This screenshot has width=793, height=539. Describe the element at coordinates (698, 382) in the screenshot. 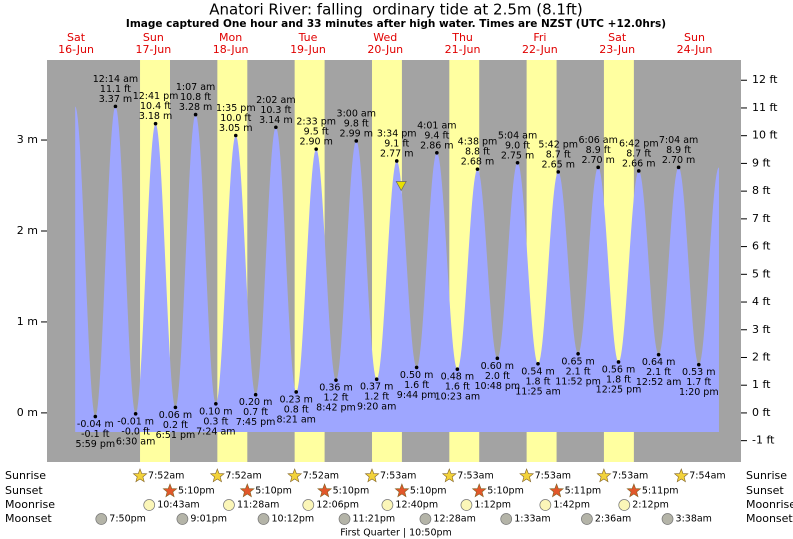

I see `extreme-height-ft: 1.7 ft` at that location.